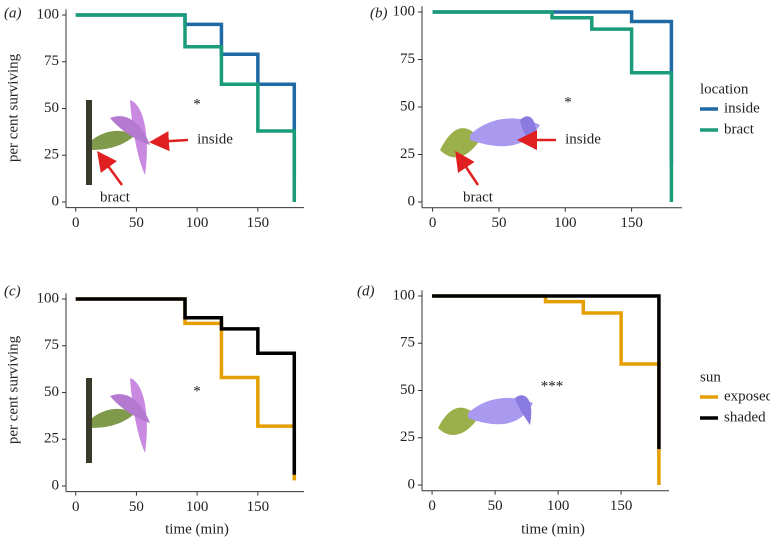 This screenshot has width=770, height=546. What do you see at coordinates (742, 108) in the screenshot?
I see `legend-label: inside` at bounding box center [742, 108].